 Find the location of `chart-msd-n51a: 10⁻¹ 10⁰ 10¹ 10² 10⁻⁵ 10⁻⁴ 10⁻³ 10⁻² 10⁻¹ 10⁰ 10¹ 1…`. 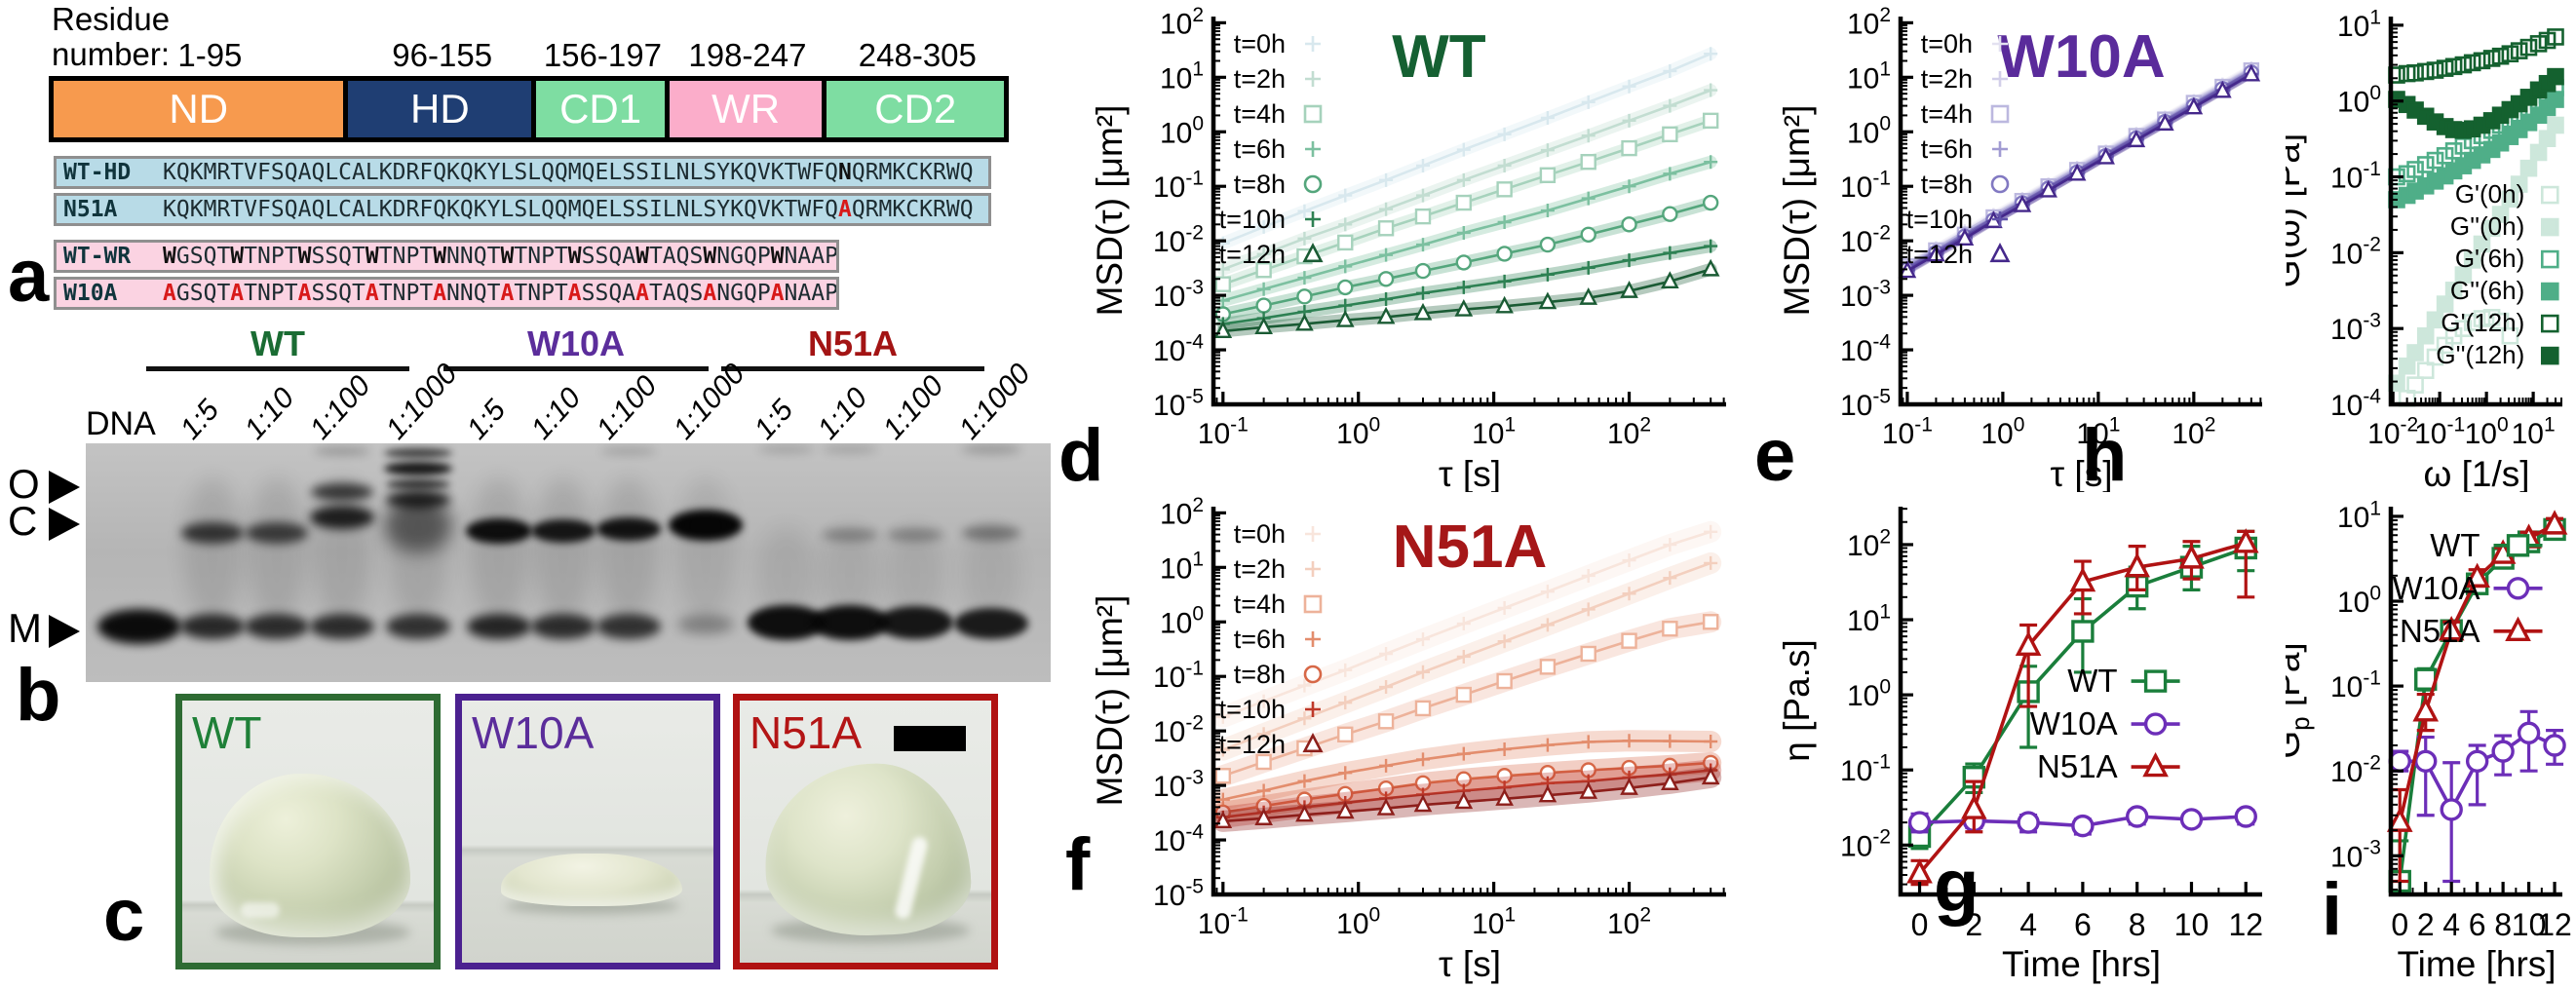

chart-msd-n51a: 10⁻¹ 10⁰ 10¹ 10² 10⁻⁵ 10⁻⁴ 10⁻³ 10⁻² 10⁻¹ 10⁰ 10¹ 1… is located at coordinates (1403, 741).